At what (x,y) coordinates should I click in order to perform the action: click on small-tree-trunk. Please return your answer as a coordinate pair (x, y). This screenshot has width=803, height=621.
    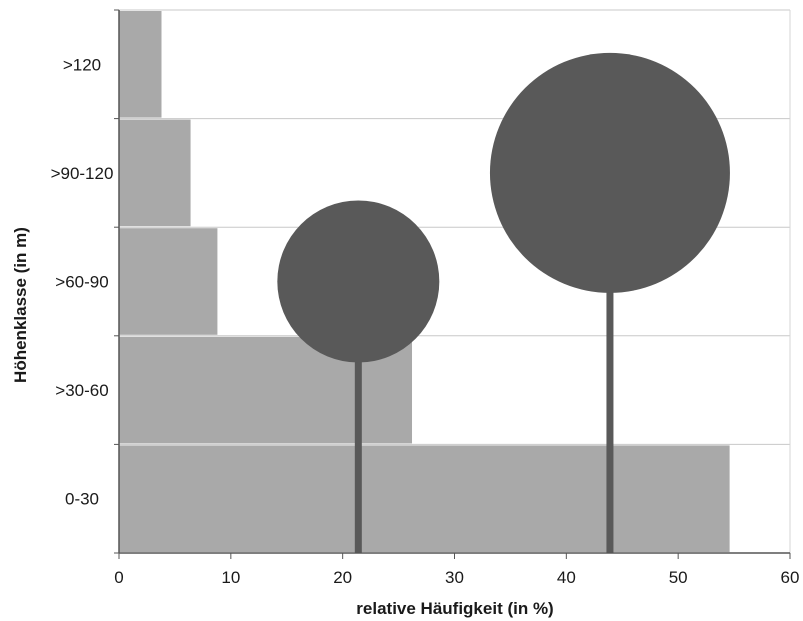
    Looking at the image, I should click on (358, 417).